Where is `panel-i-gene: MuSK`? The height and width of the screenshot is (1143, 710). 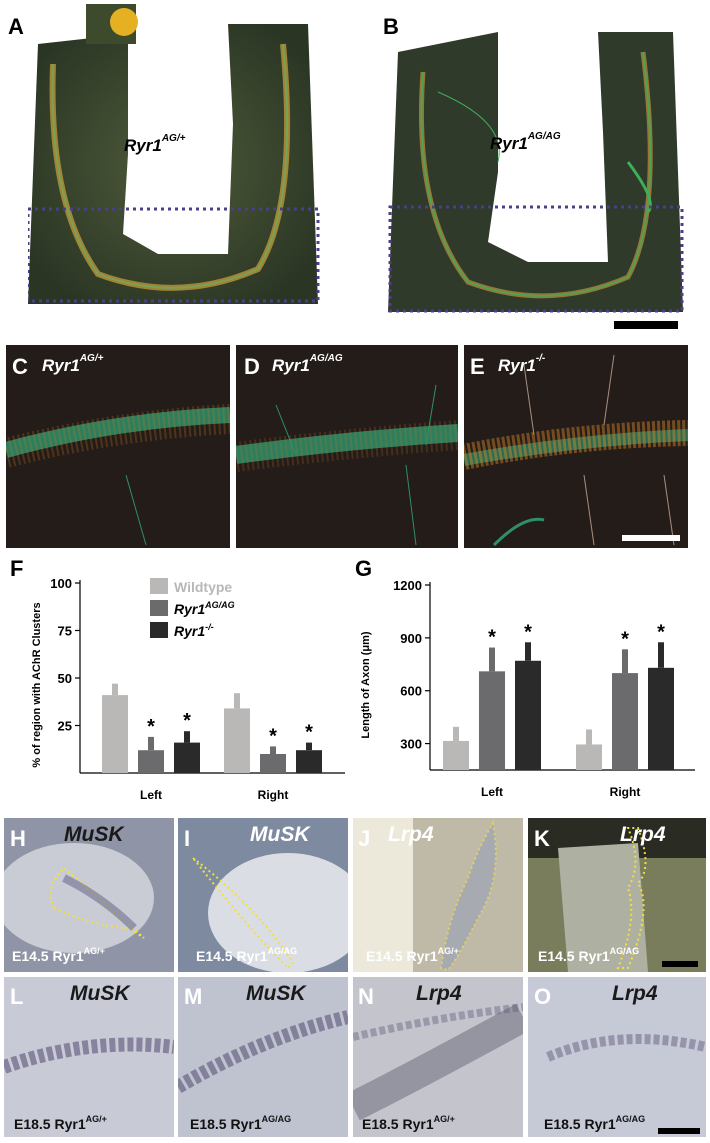 panel-i-gene: MuSK is located at coordinates (280, 834).